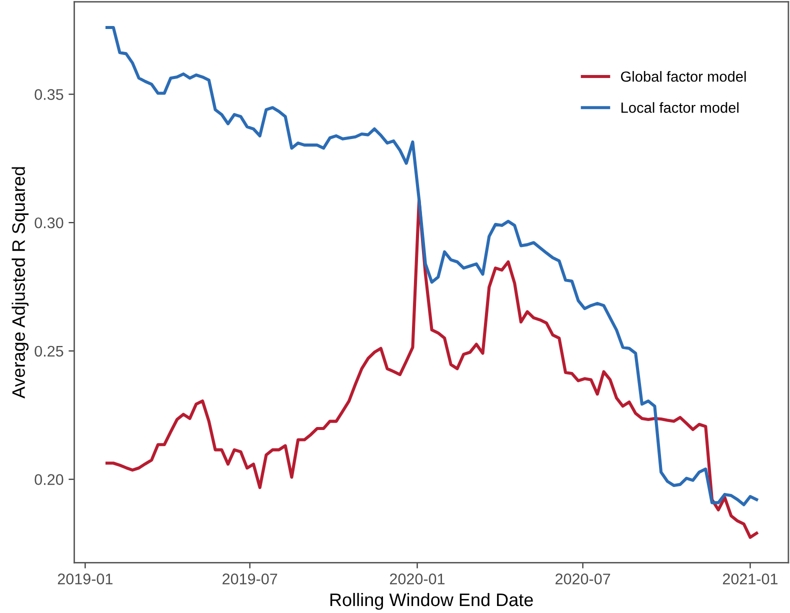  I want to click on legend-label: Local factor model, so click(679, 107).